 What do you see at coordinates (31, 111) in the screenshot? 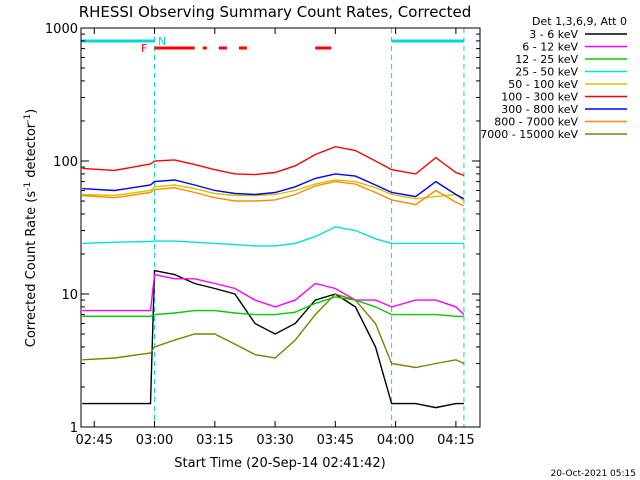
I see `y-axis-label-end: )` at bounding box center [31, 111].